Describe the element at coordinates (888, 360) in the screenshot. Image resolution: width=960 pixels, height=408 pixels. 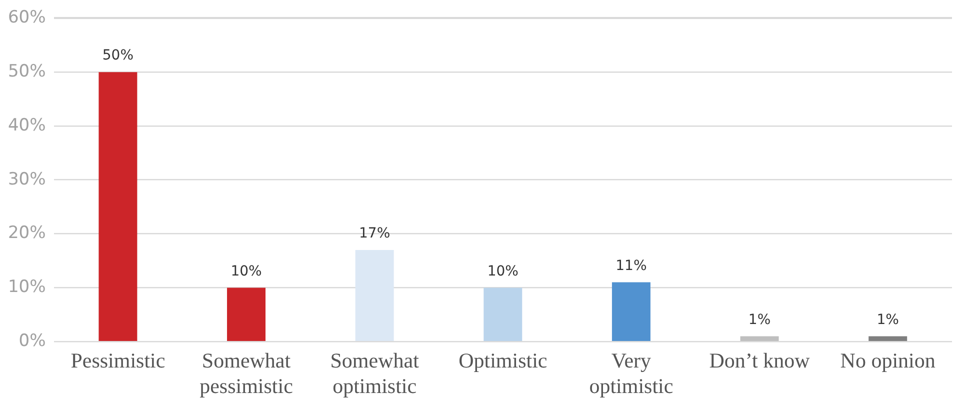
I see `x-tick-label: No opinion` at that location.